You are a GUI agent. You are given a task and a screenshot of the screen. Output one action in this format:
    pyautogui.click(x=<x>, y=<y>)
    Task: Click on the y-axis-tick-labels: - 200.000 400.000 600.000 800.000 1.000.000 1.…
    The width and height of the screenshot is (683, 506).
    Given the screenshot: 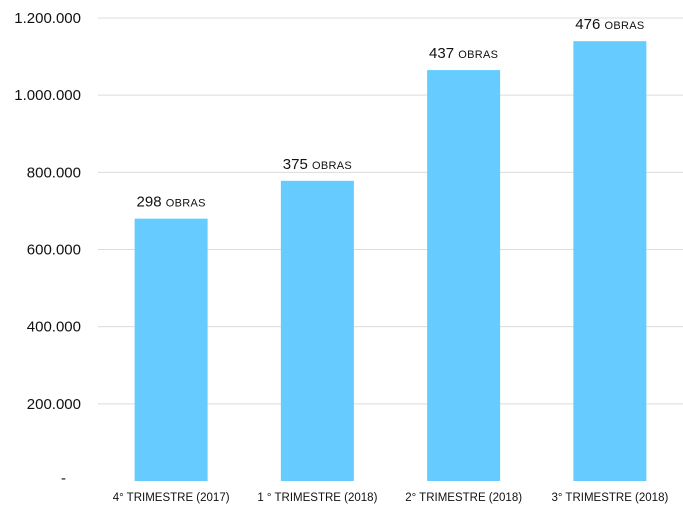 What is the action you would take?
    pyautogui.click(x=47, y=248)
    